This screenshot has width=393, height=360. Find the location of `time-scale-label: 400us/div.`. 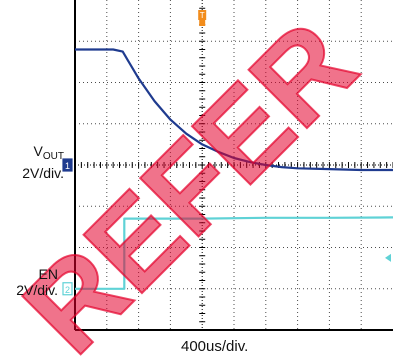

time-scale-label: 400us/div. is located at coordinates (215, 346).